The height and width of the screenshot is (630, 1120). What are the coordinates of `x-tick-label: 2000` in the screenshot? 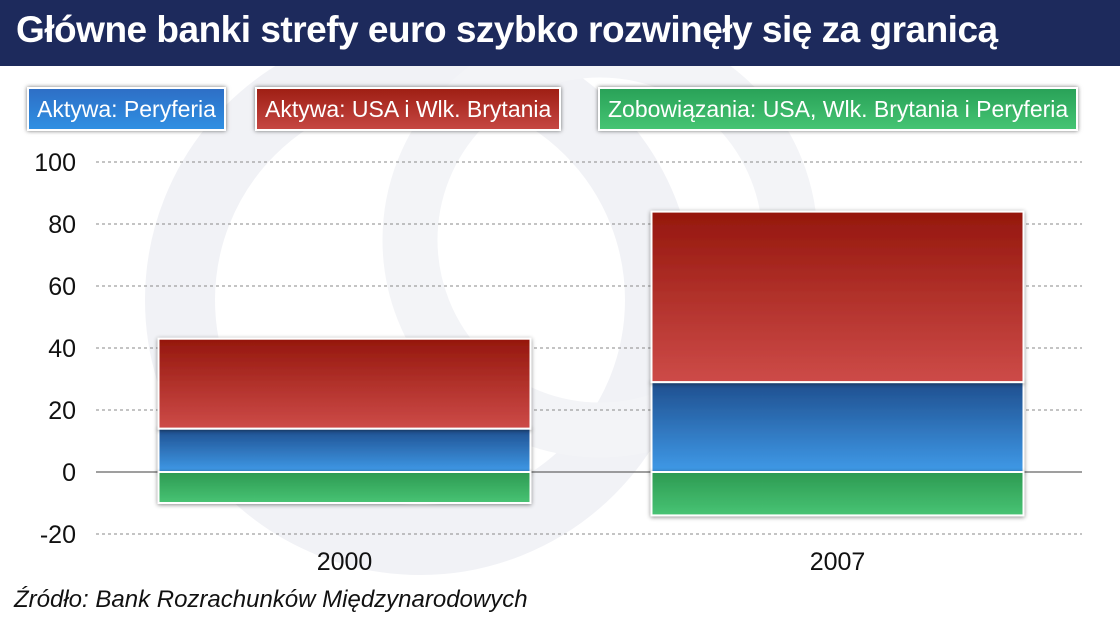 It's located at (345, 562).